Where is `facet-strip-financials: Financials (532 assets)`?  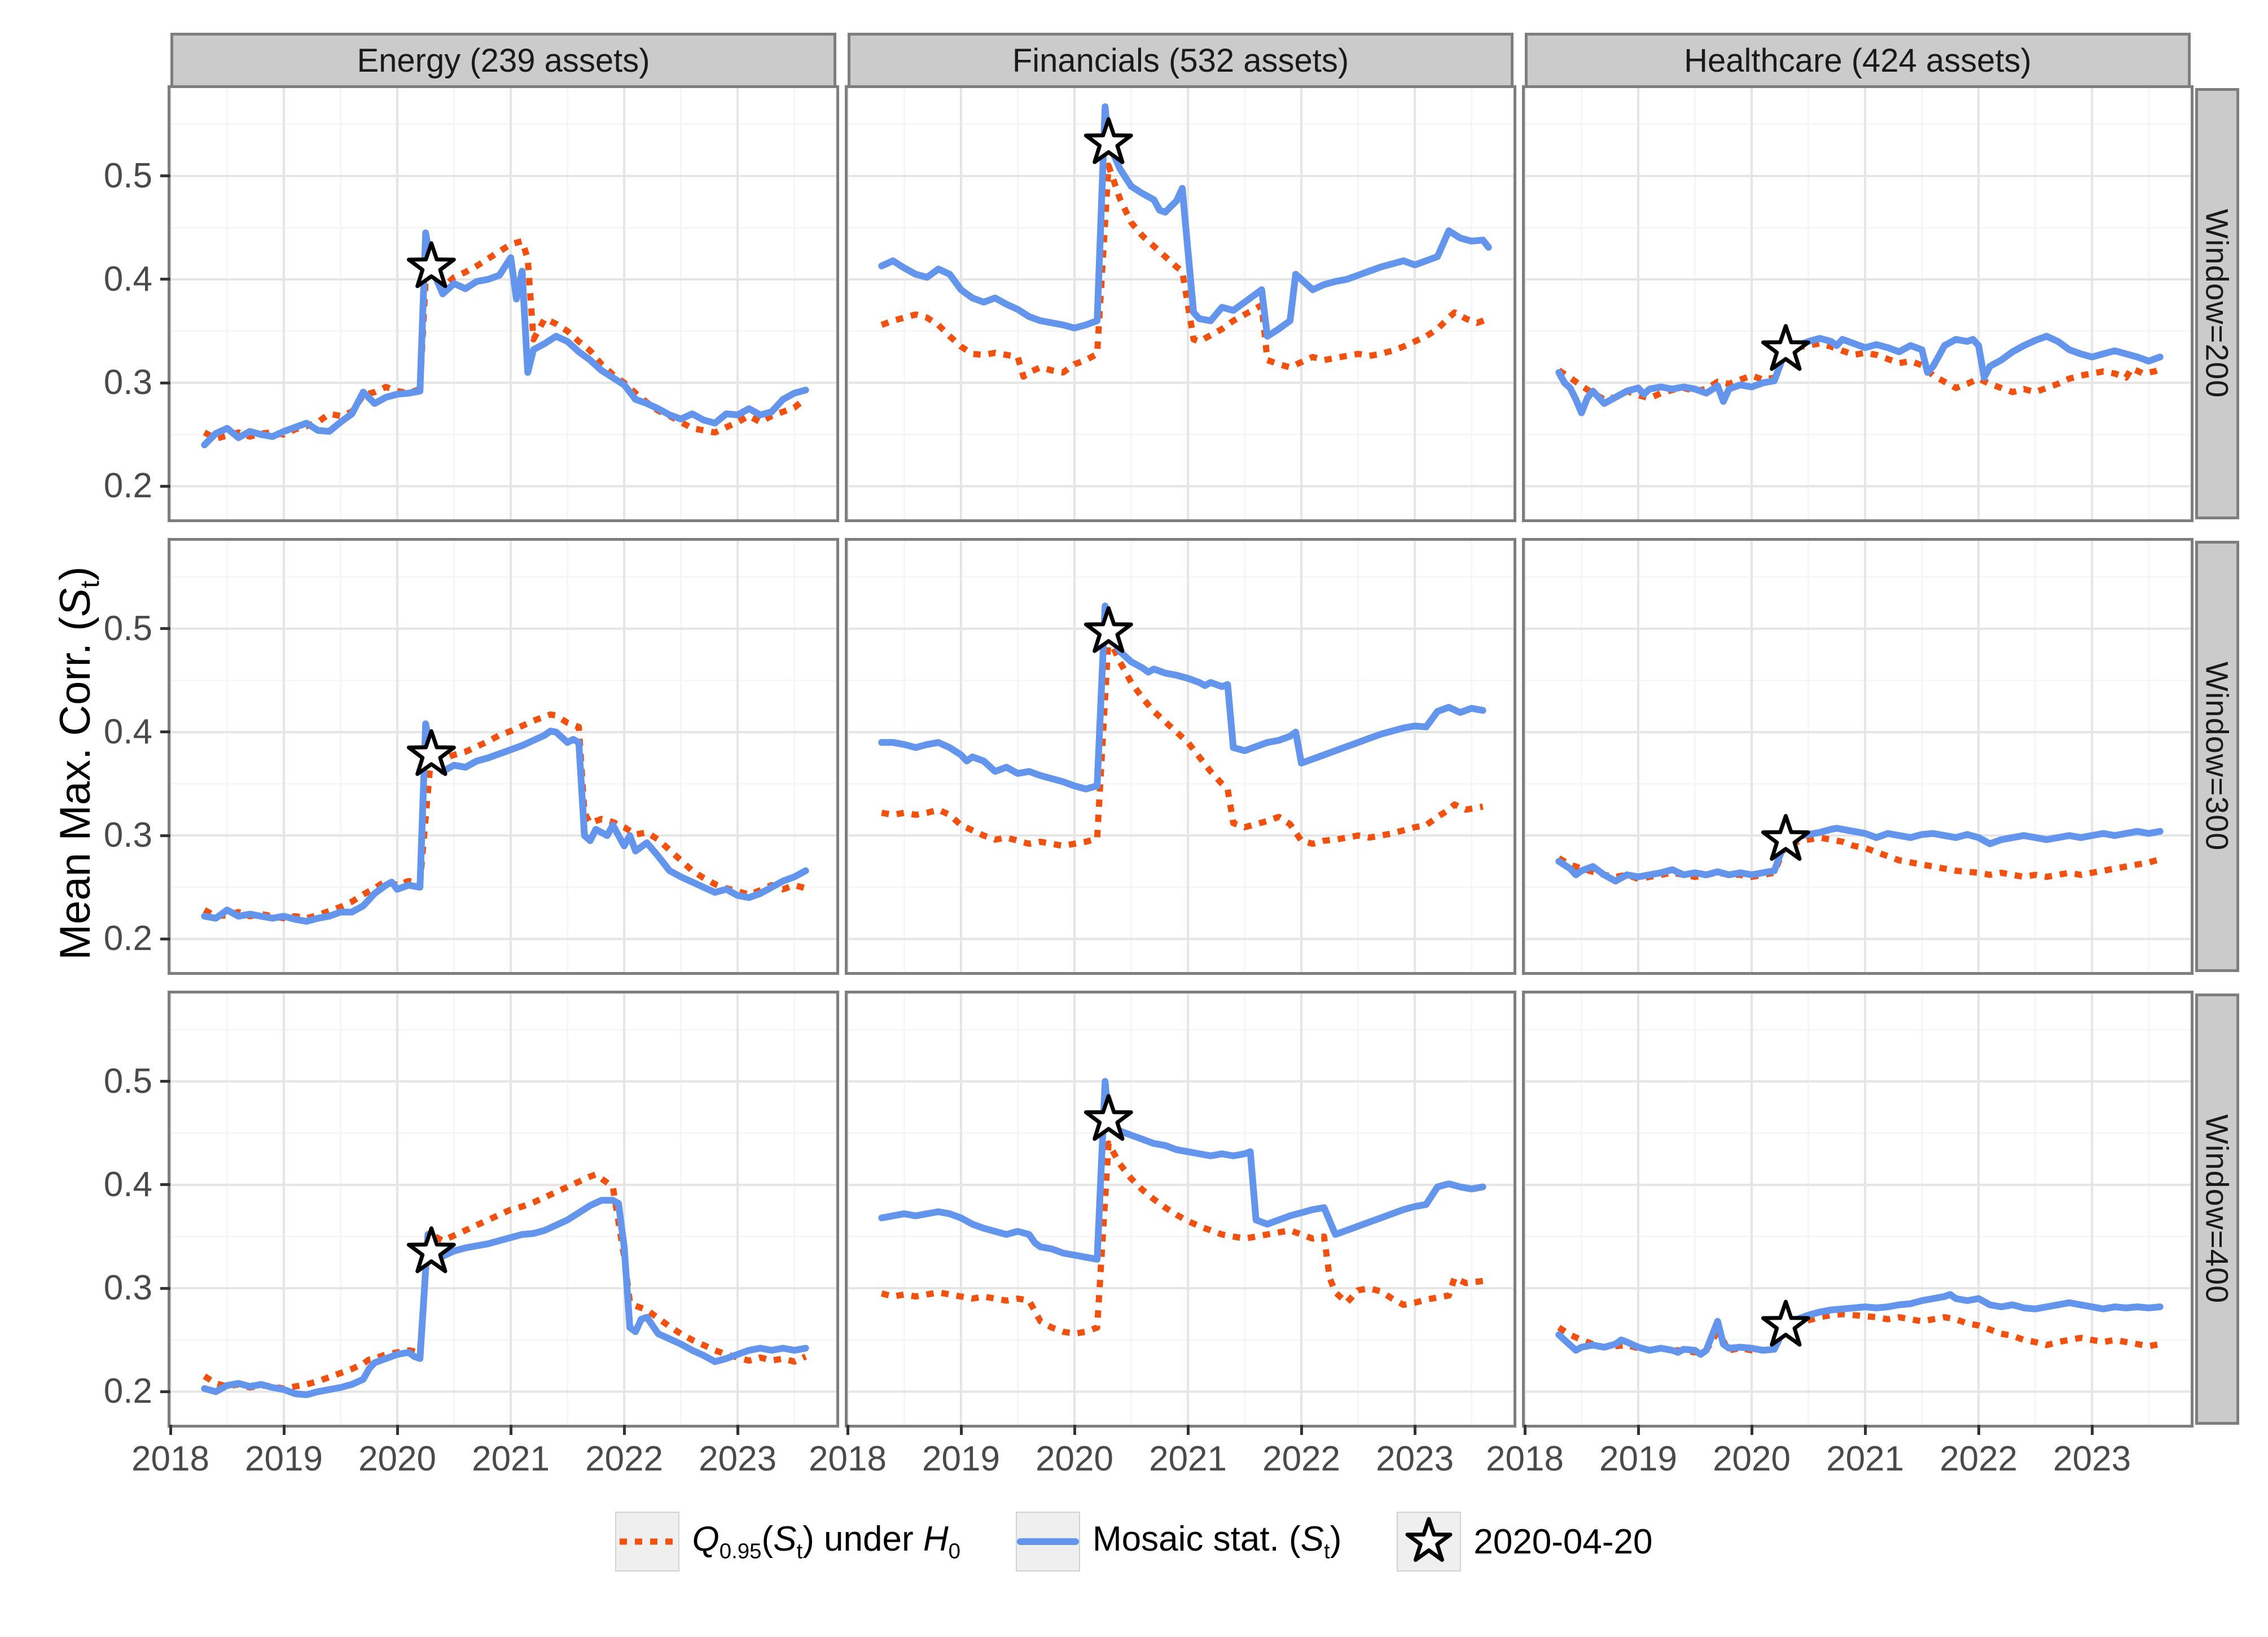 facet-strip-financials: Financials (532 assets) is located at coordinates (1181, 60).